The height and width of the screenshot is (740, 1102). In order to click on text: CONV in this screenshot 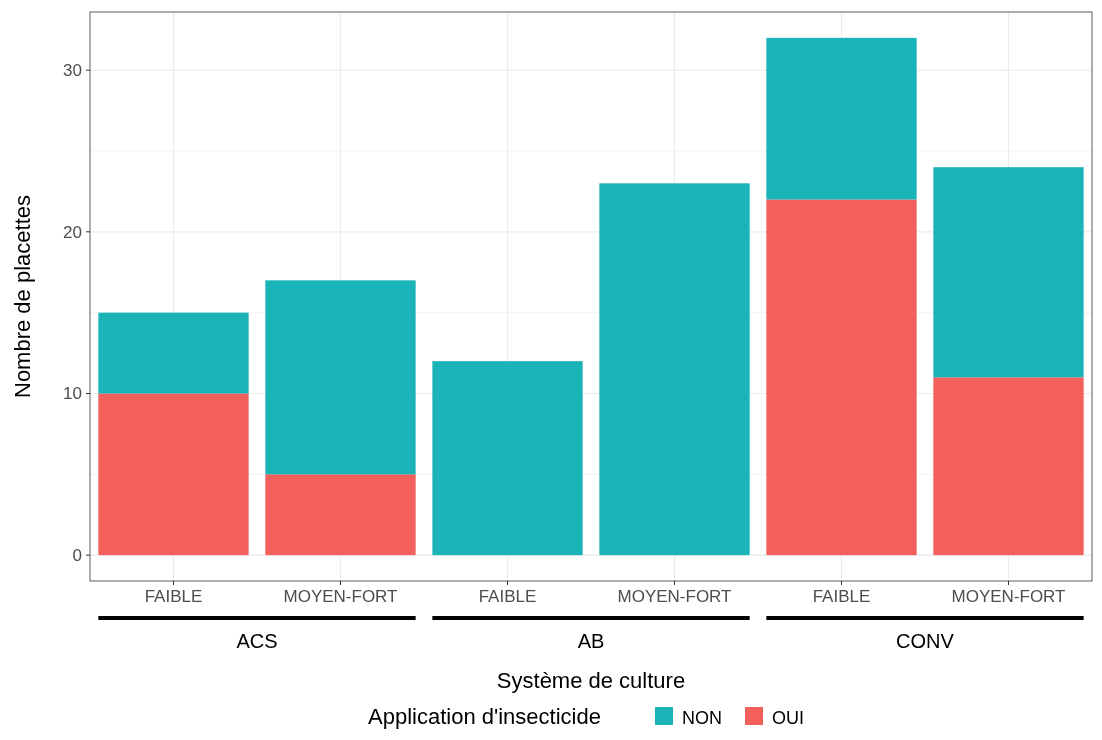, I will do `click(925, 641)`.